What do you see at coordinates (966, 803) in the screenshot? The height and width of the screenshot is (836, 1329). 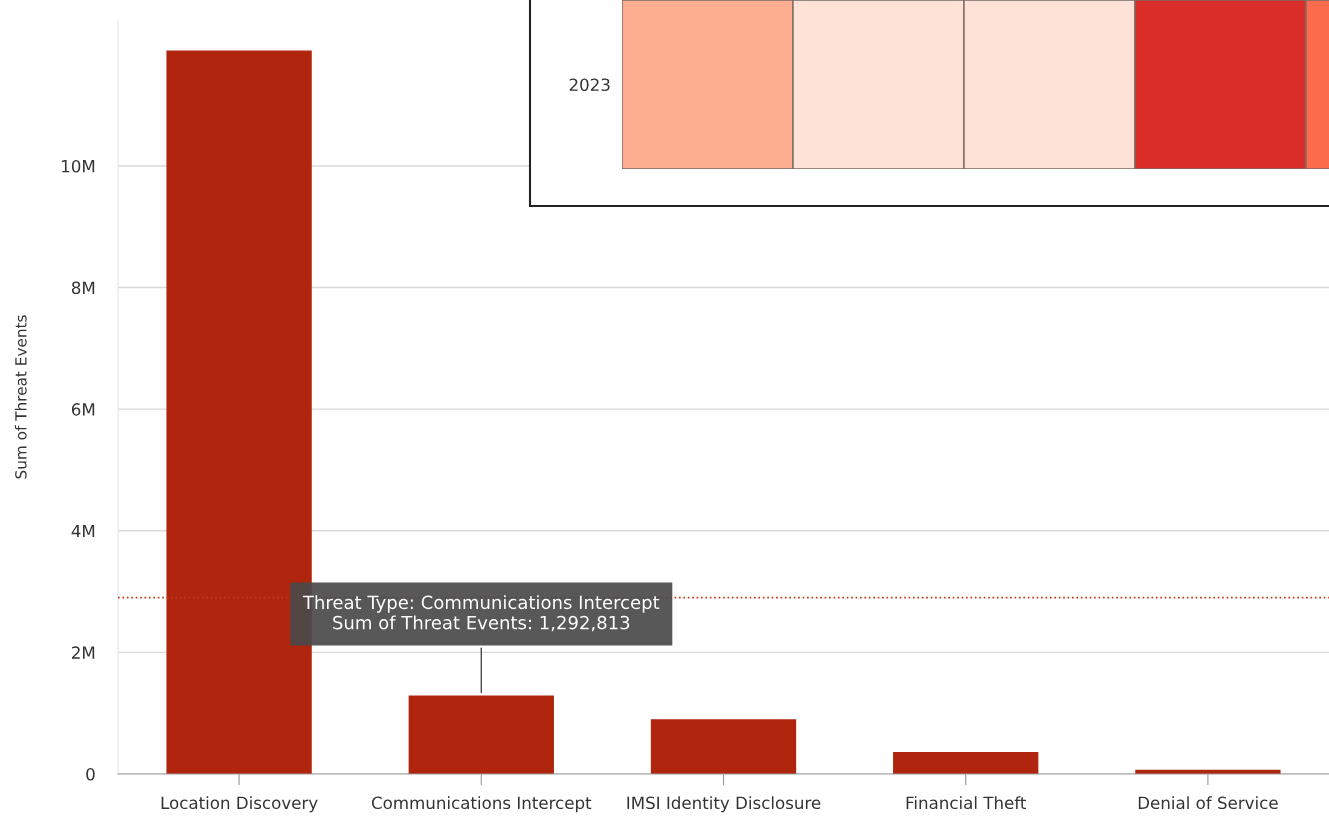 I see `x-tick-label: Financial Theft` at bounding box center [966, 803].